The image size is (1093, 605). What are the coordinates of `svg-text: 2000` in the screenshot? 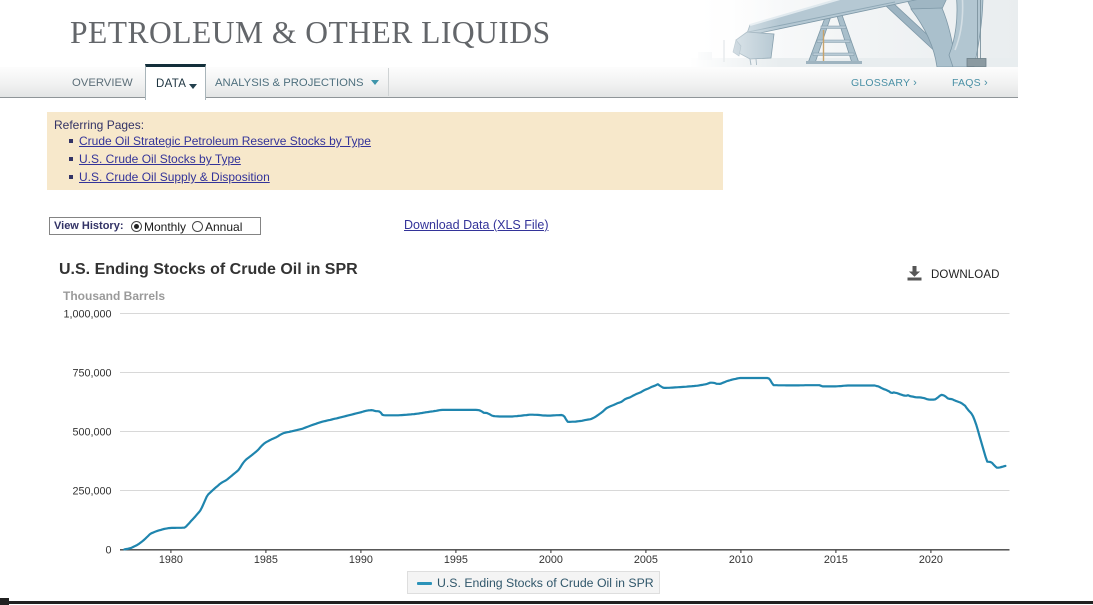 It's located at (551, 560).